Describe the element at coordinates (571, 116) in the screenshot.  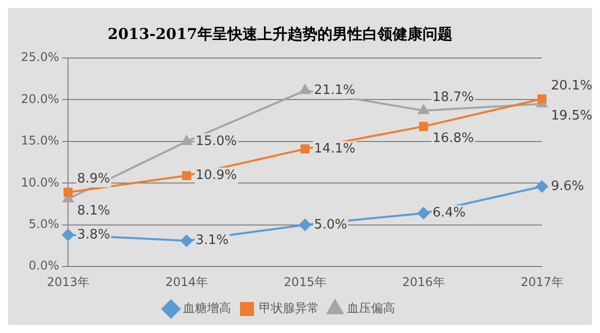
I see `data-label: 19.5%` at that location.